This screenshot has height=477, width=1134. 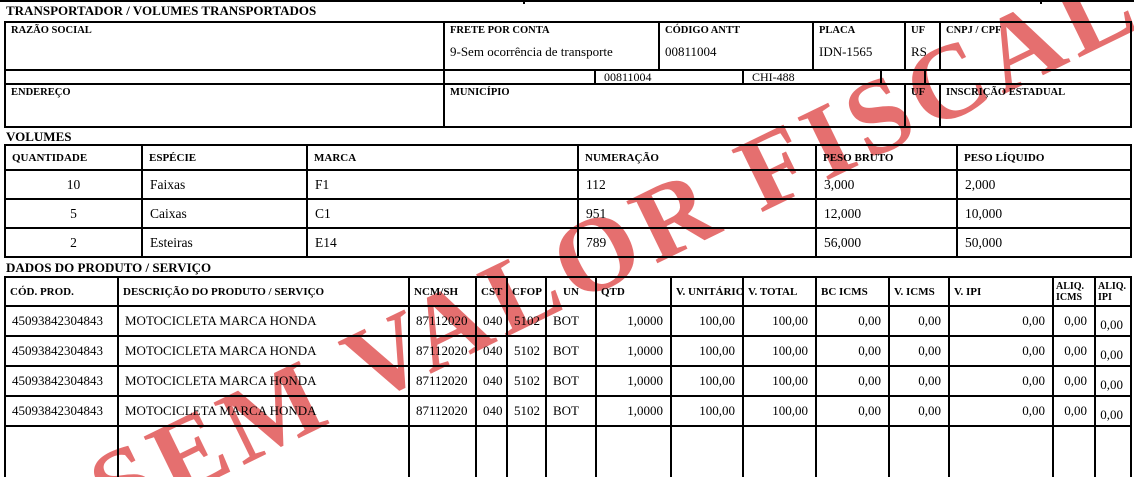 I want to click on reboque-empty-cell, so click(x=224, y=77).